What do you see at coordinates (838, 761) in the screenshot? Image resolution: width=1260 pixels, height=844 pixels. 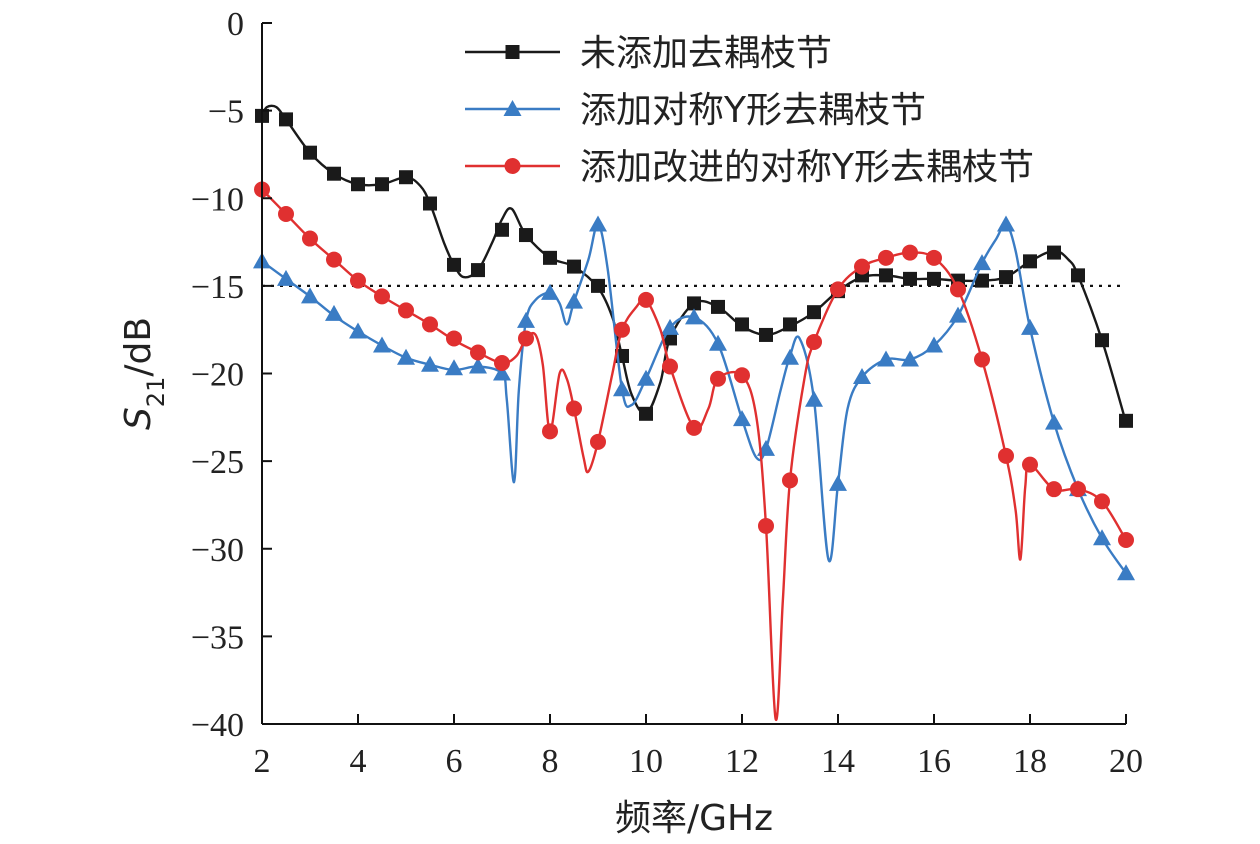 I see `x-tick-label: 14` at bounding box center [838, 761].